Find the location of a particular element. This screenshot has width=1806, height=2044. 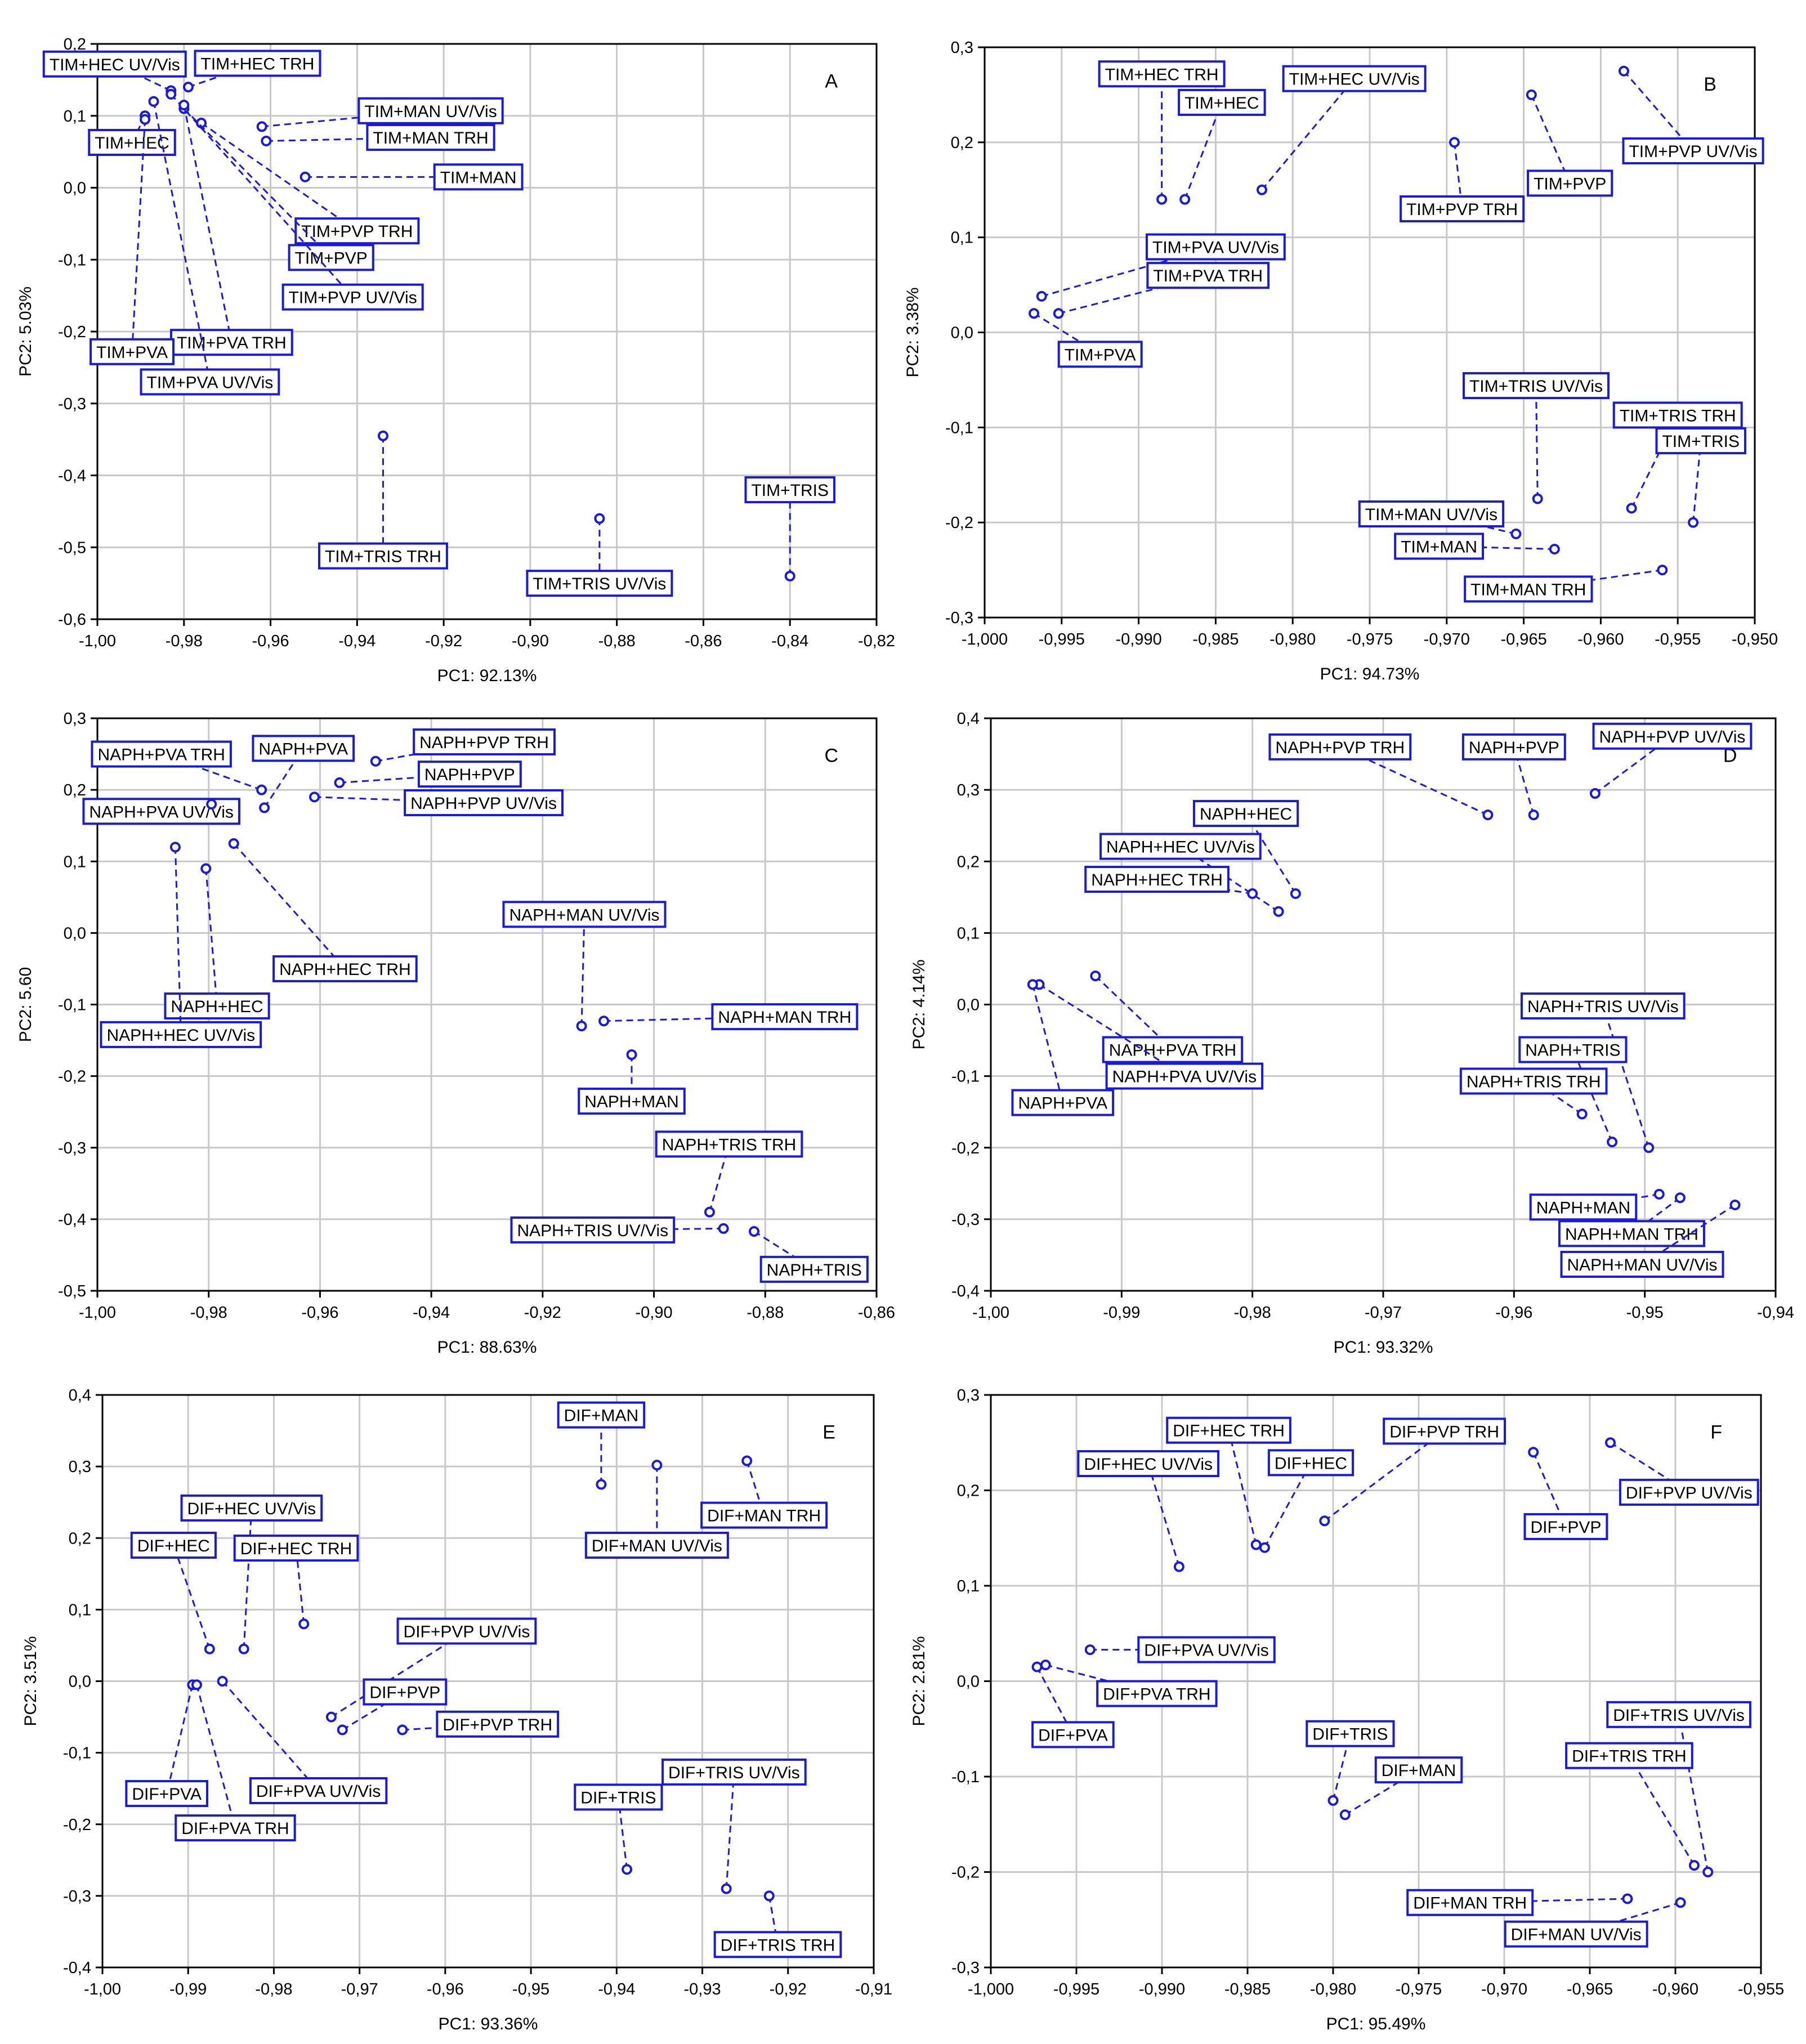

point-label-tim-hec-trh: TIM+HEC TRH is located at coordinates (258, 64).